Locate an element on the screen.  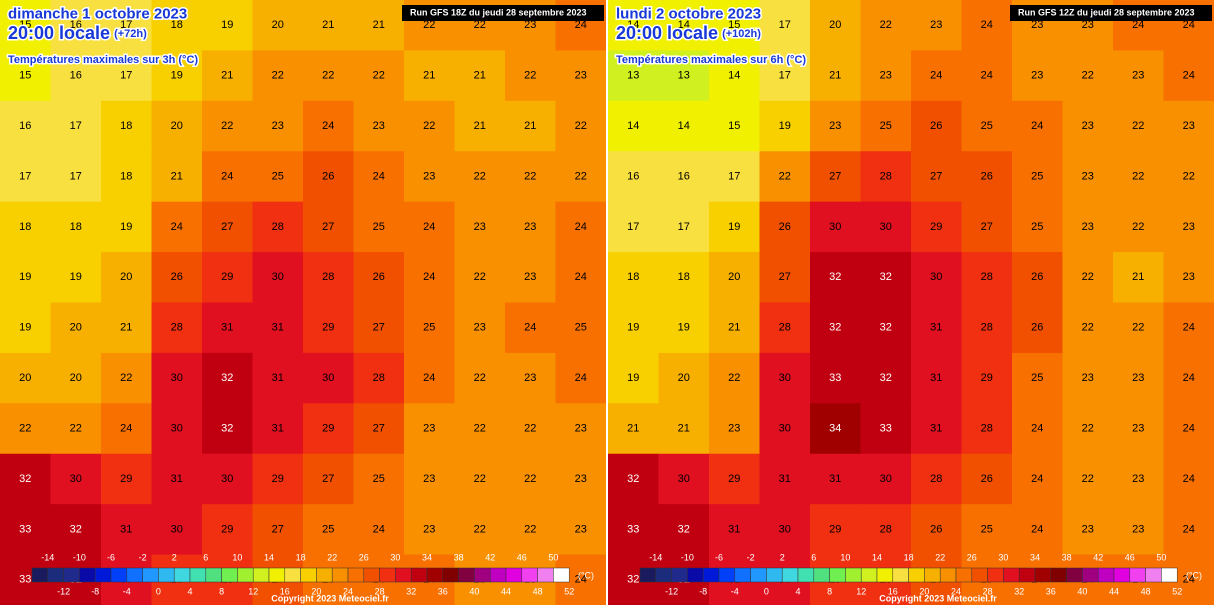
temp-value: 14 is located at coordinates (684, 25).